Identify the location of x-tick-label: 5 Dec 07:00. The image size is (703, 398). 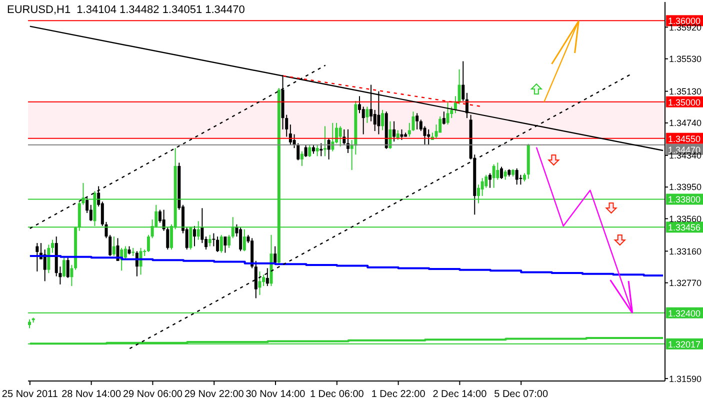
(521, 393).